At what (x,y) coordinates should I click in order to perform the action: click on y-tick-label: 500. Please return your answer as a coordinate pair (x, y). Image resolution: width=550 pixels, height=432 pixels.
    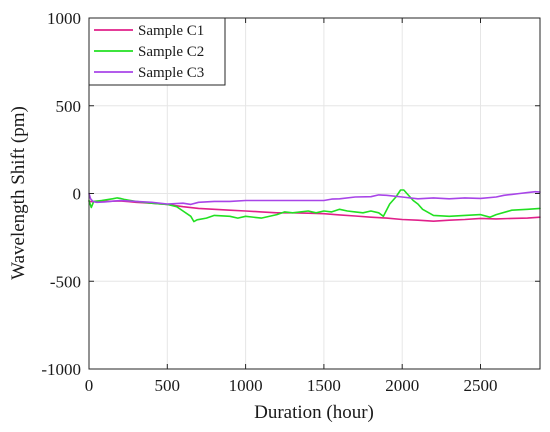
    Looking at the image, I should click on (69, 106).